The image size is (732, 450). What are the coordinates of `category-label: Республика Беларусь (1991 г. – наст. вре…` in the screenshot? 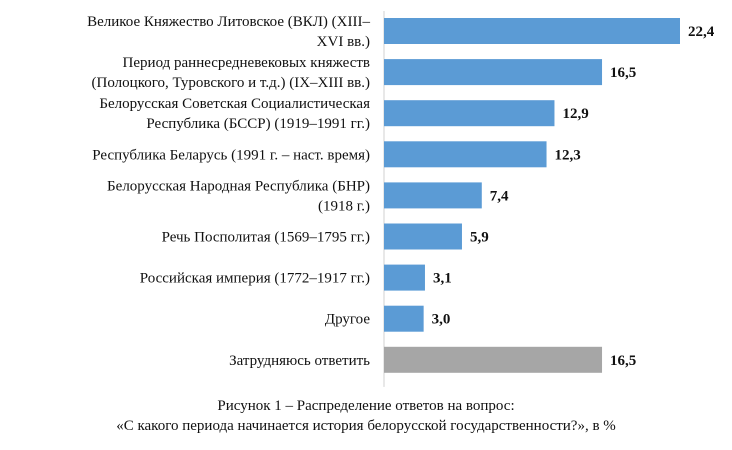 It's located at (231, 155).